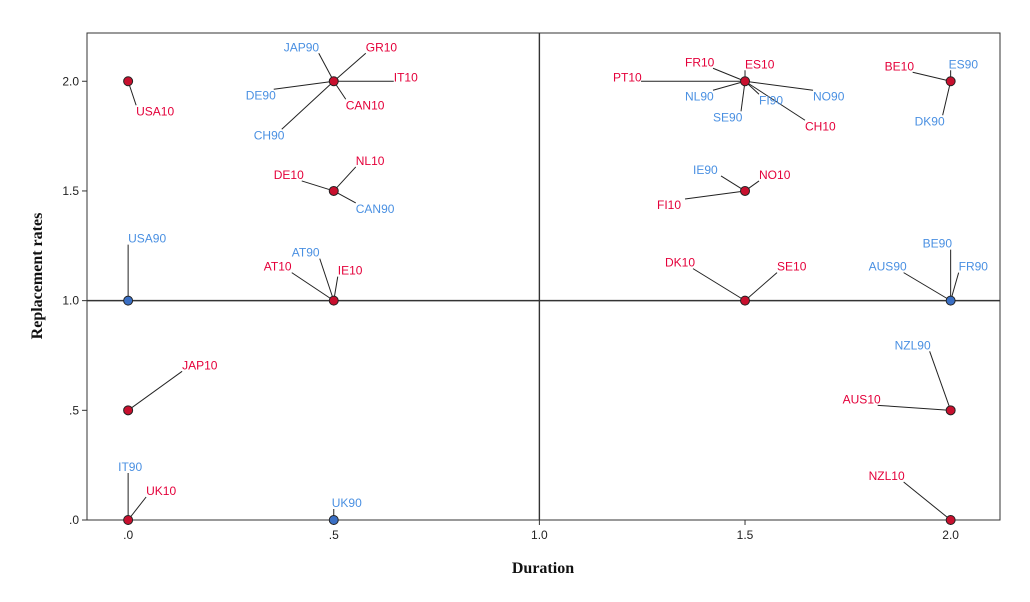 This screenshot has width=1030, height=602. Describe the element at coordinates (930, 121) in the screenshot. I see `point-label: DK90` at that location.